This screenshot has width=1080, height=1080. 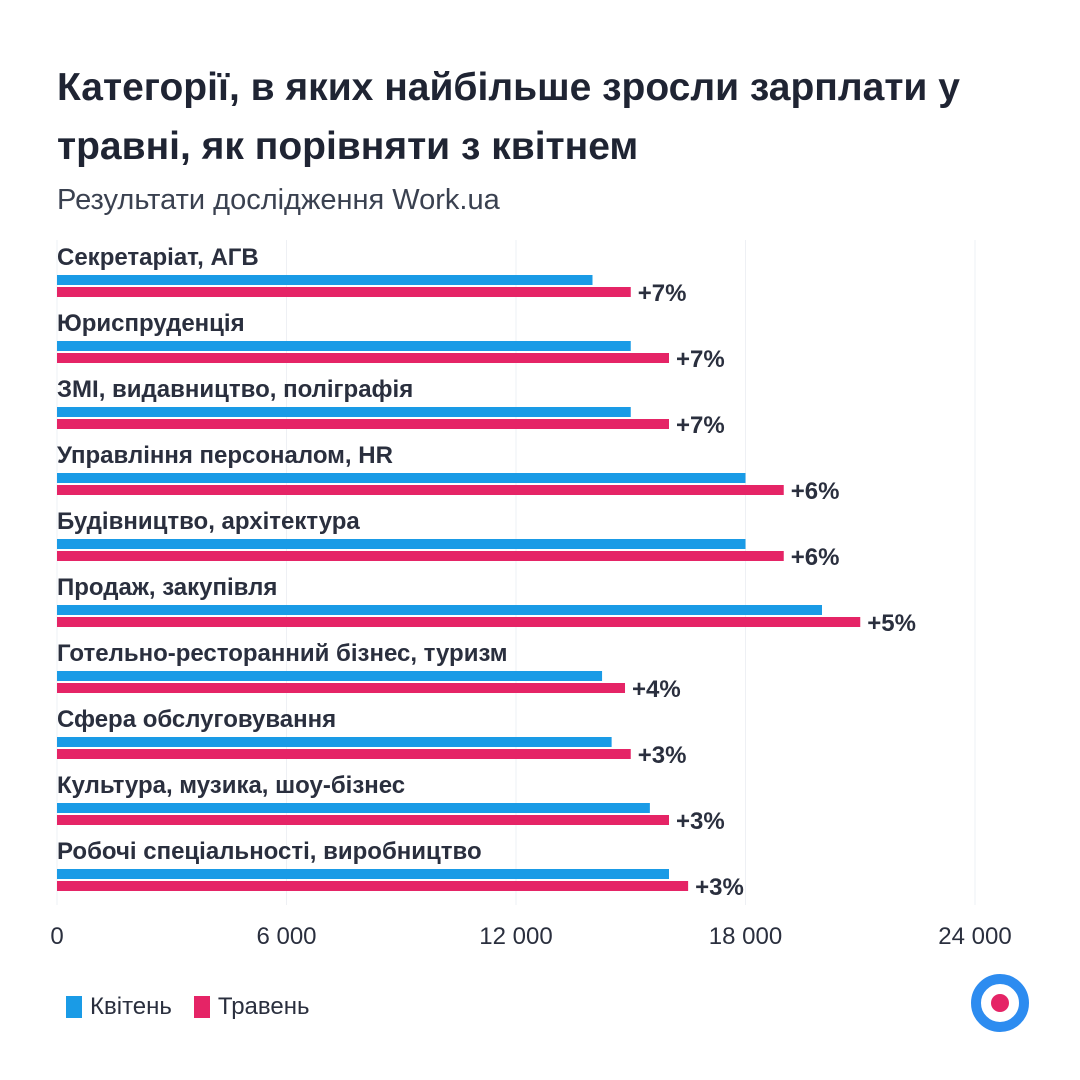 What do you see at coordinates (201, 1007) in the screenshot?
I see `legend-swatch-may` at bounding box center [201, 1007].